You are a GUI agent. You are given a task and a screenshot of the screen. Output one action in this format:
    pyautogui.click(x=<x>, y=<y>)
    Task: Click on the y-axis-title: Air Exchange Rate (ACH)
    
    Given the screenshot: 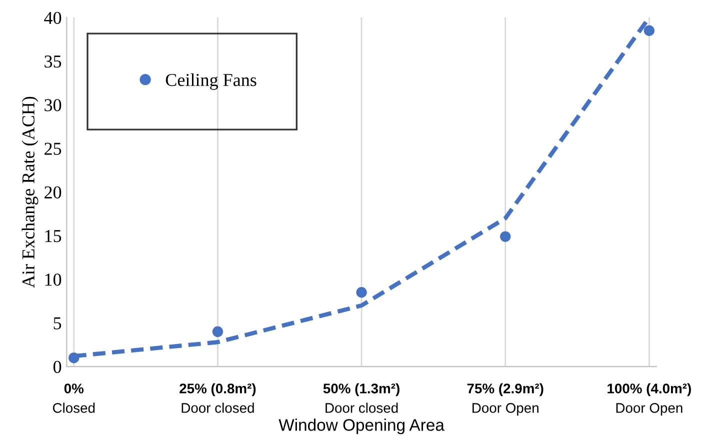 What is the action you would take?
    pyautogui.click(x=30, y=192)
    